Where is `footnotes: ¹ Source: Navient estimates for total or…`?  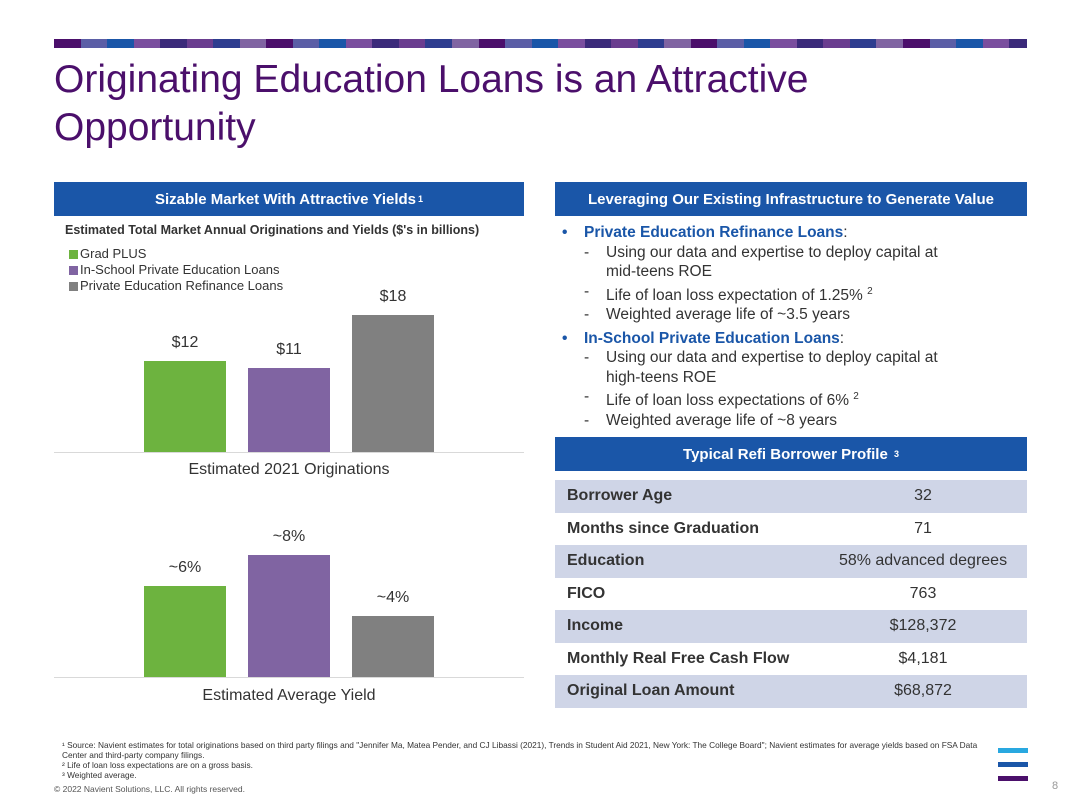
footnotes: ¹ Source: Navient estimates for total or… is located at coordinates (527, 760).